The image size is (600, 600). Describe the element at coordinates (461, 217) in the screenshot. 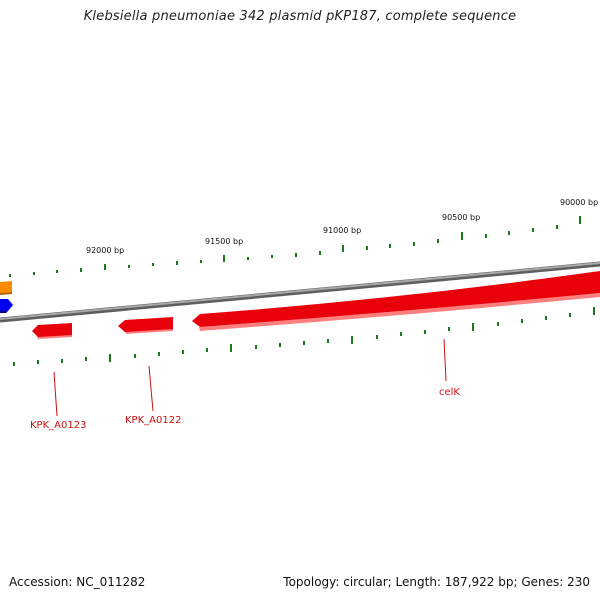

I see `tick-label-90500: 90500 bp` at that location.